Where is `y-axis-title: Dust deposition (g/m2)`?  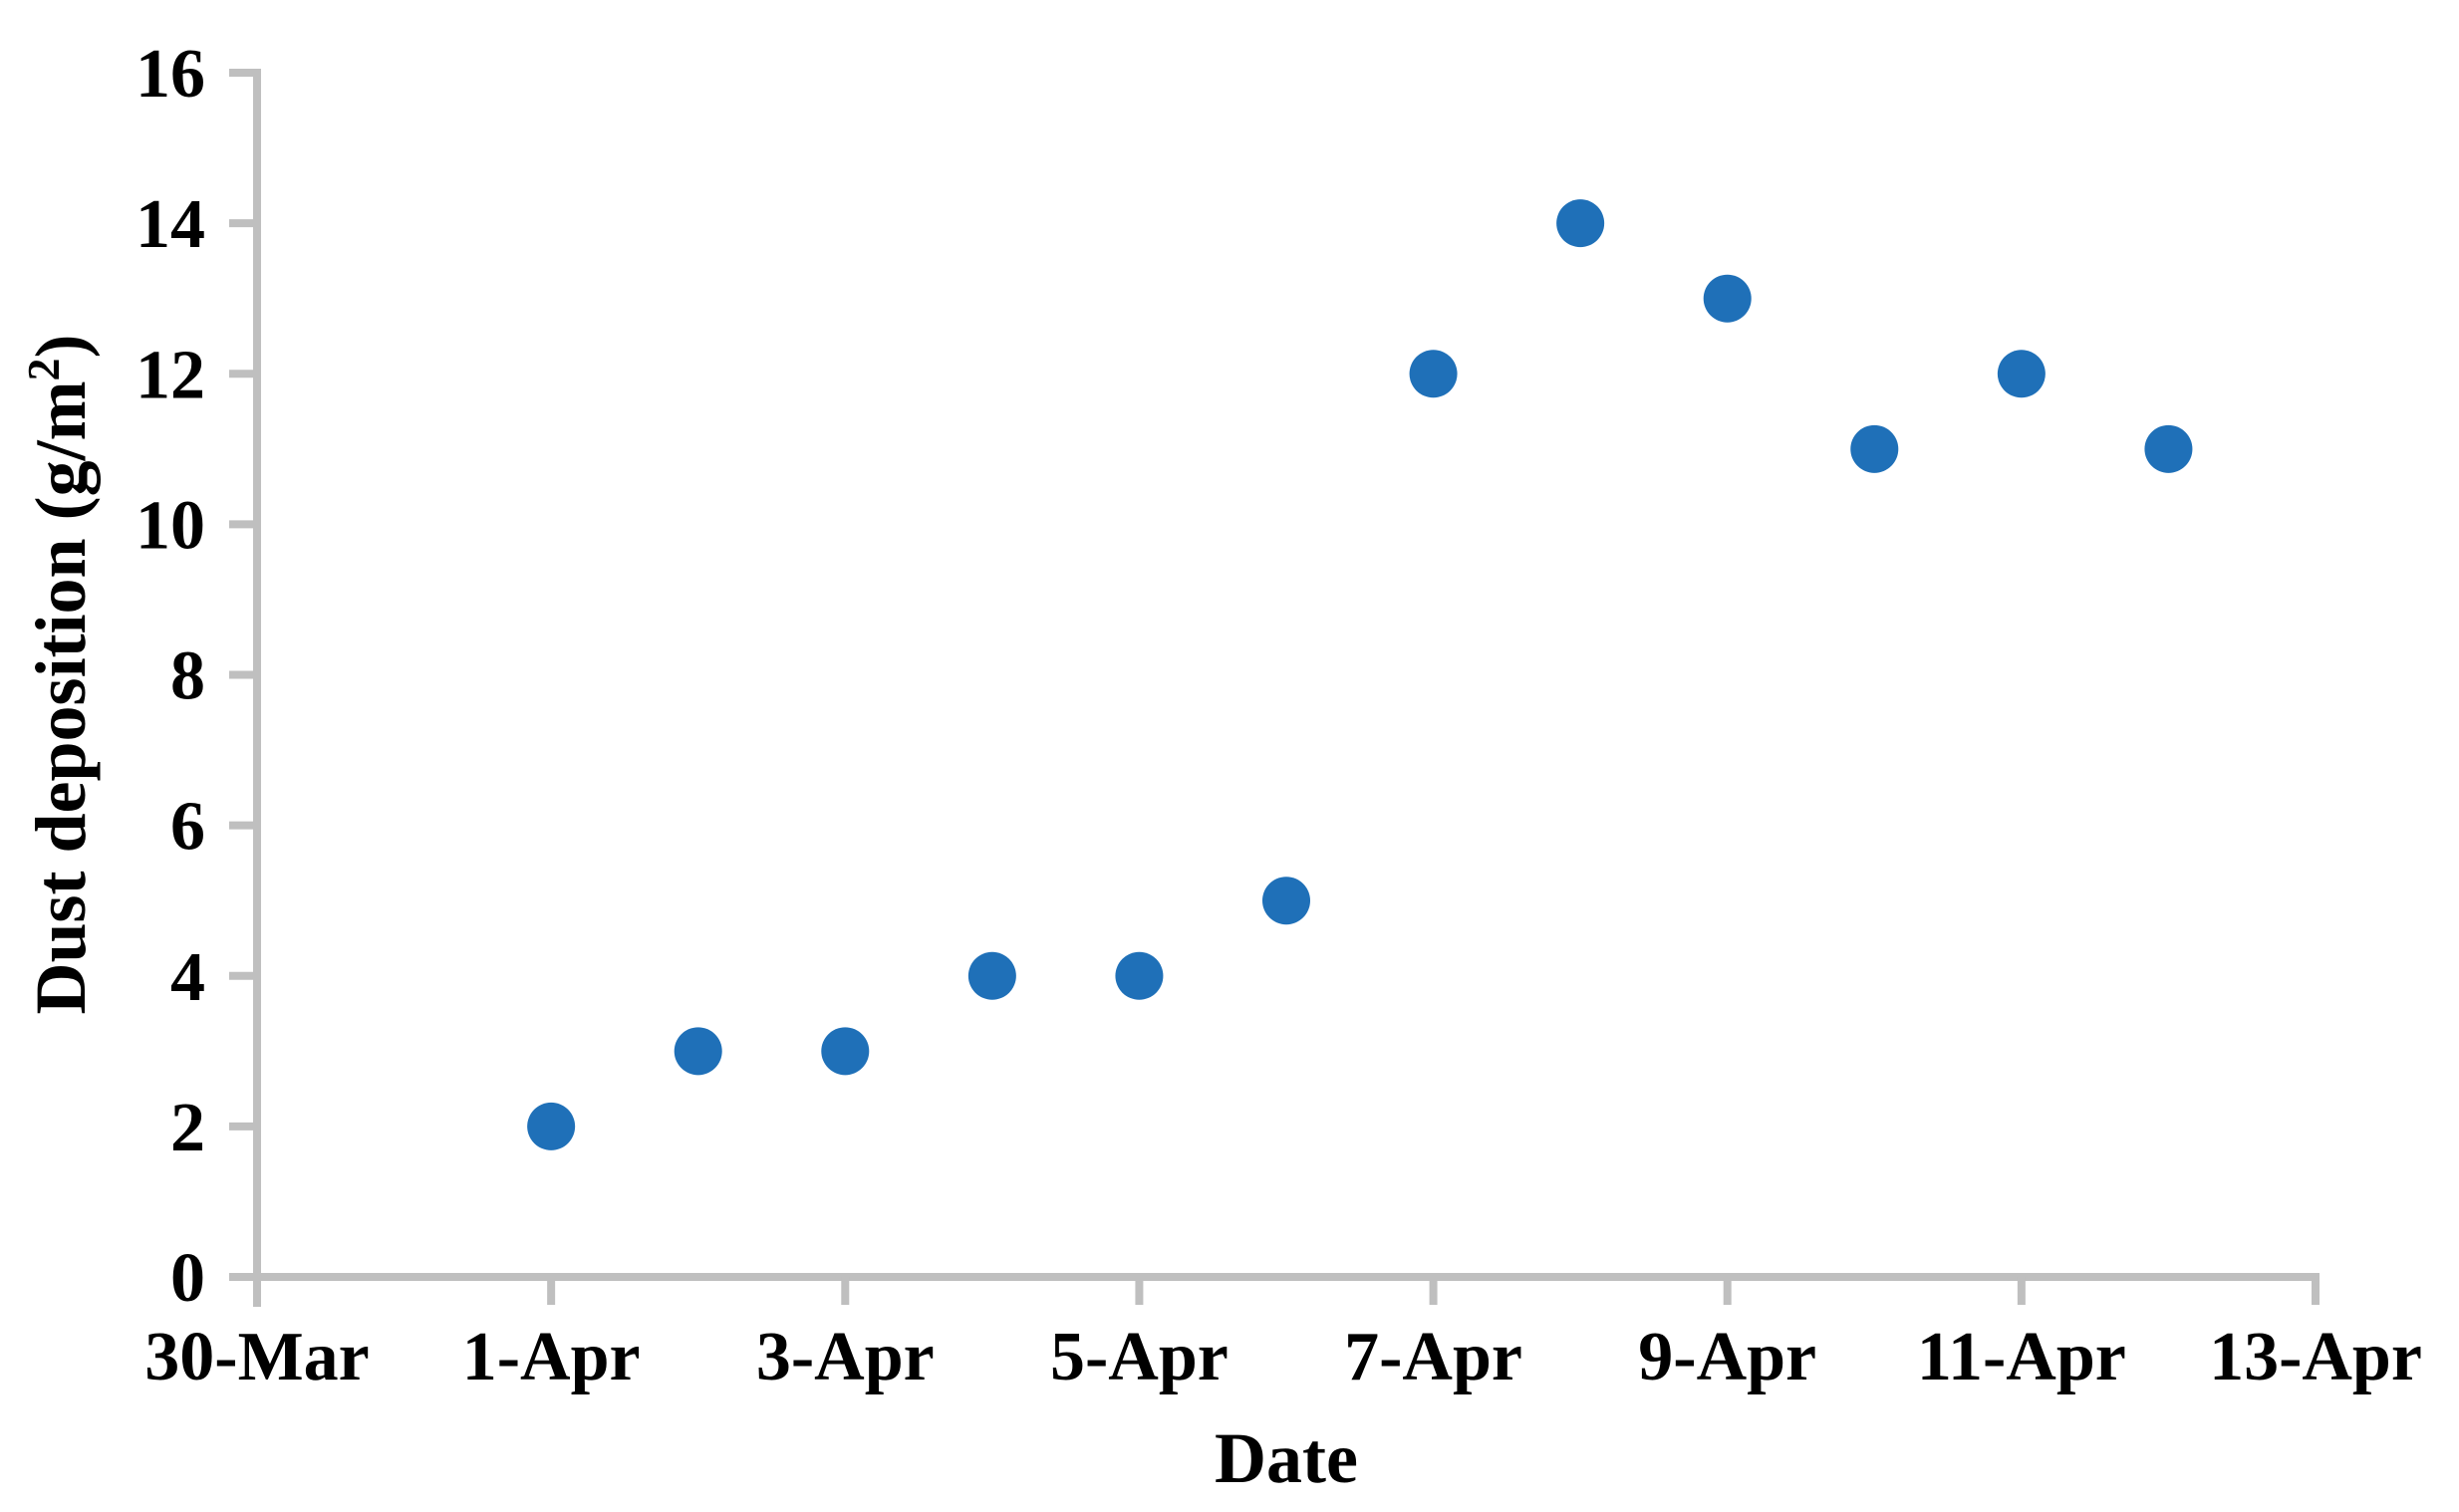 y-axis-title: Dust deposition (g/m2) is located at coordinates (60, 674).